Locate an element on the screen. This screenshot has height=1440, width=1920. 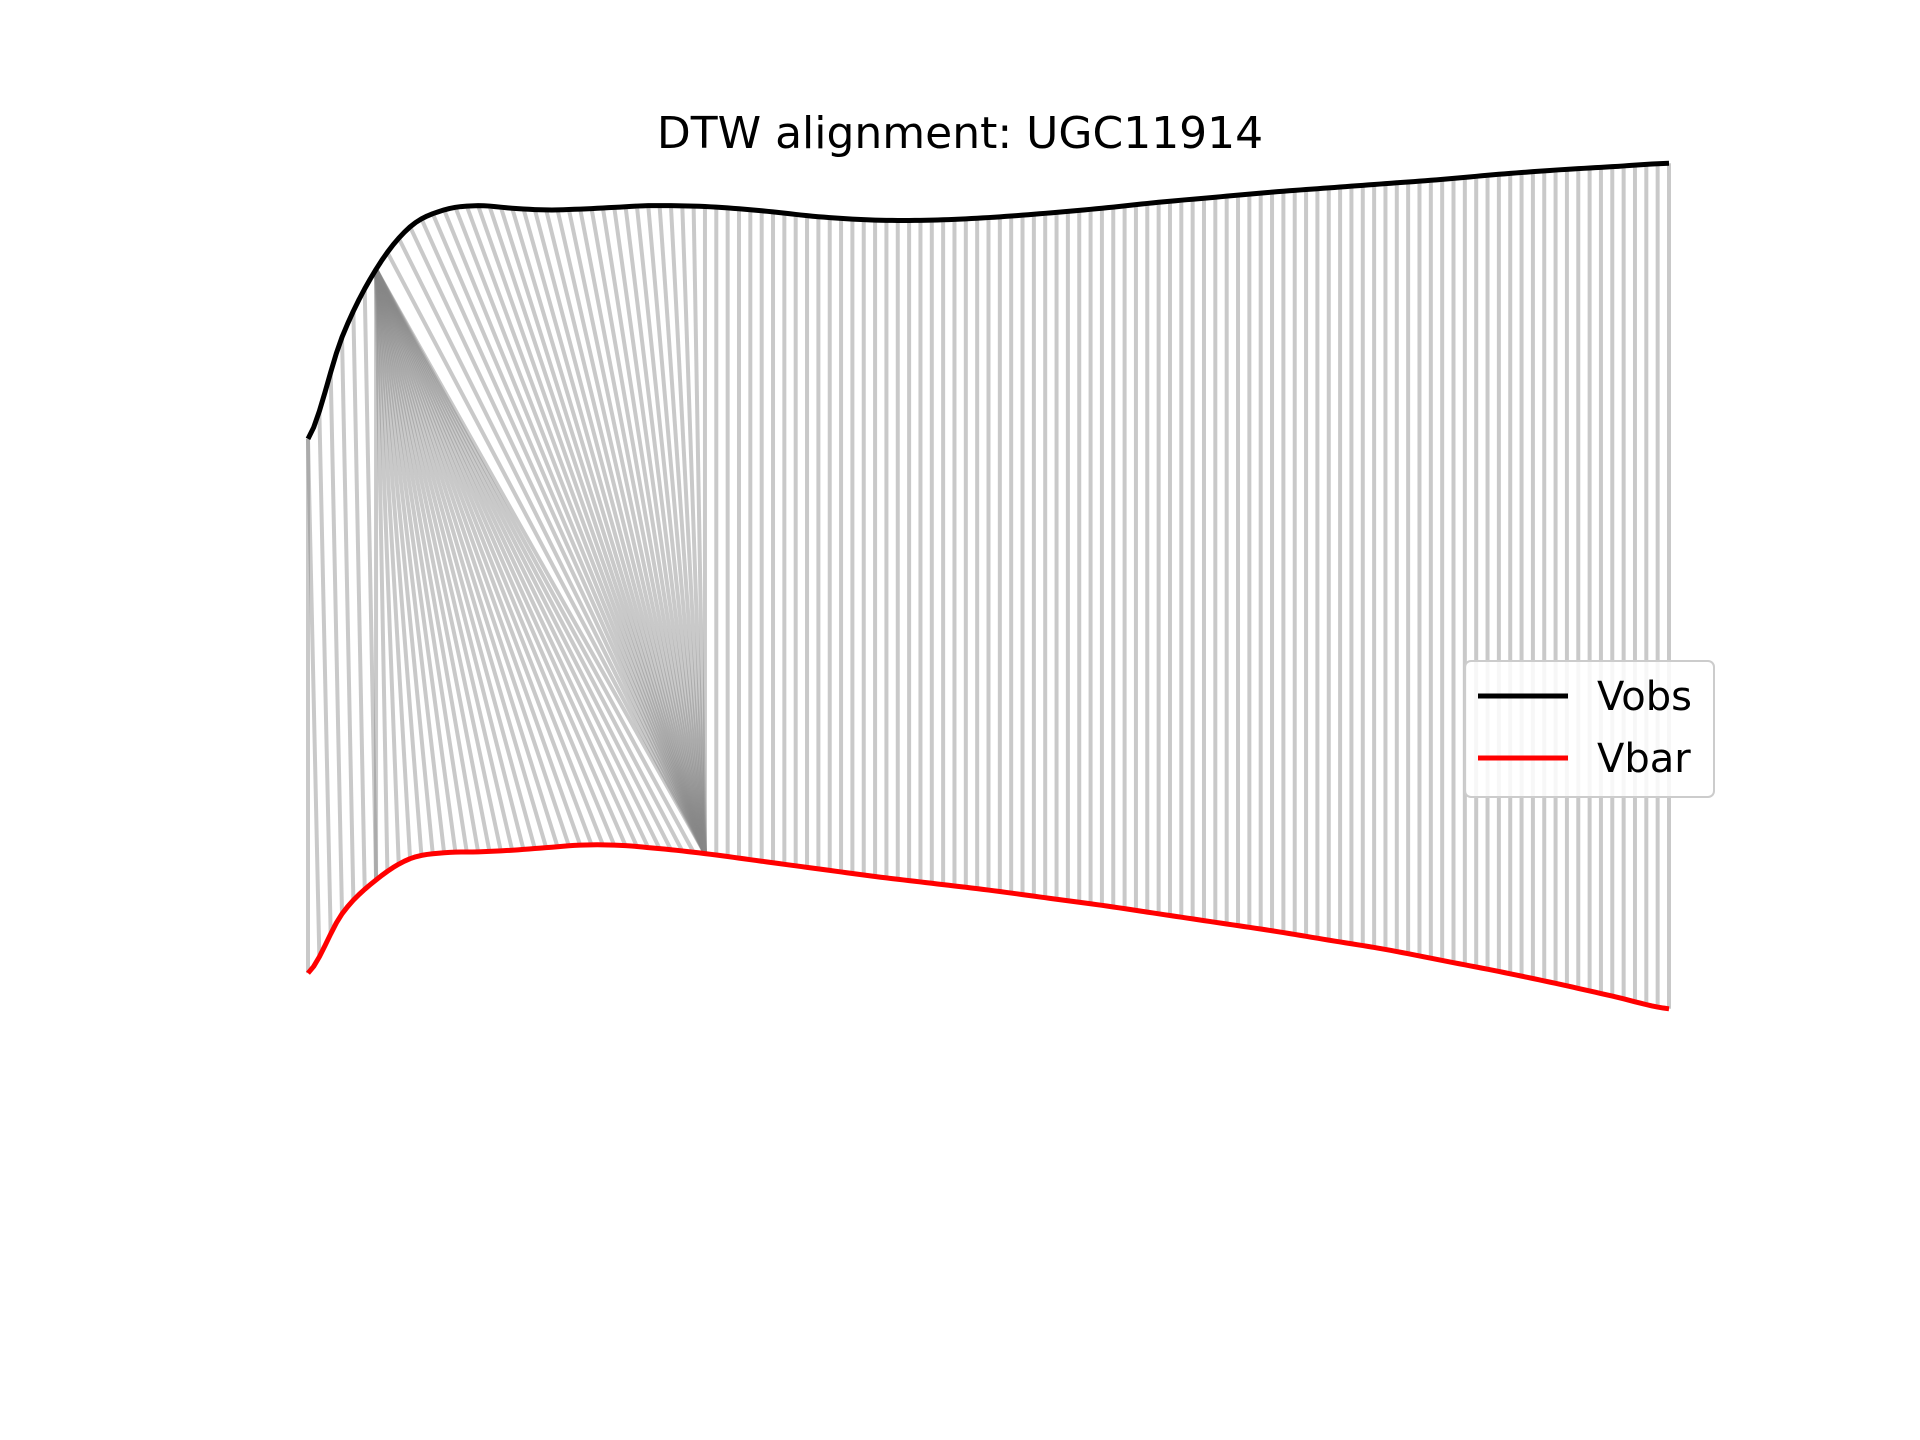
legend: Vobs Vbar is located at coordinates (1589, 729).